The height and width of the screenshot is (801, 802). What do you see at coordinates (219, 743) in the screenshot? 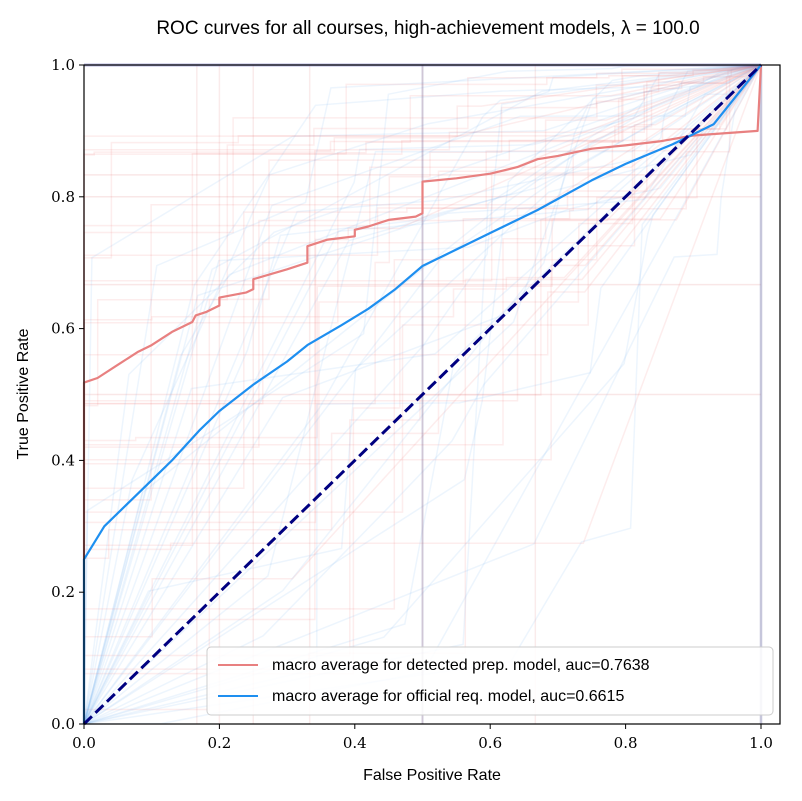
I see `x-tick-label: 0.2` at bounding box center [219, 743].